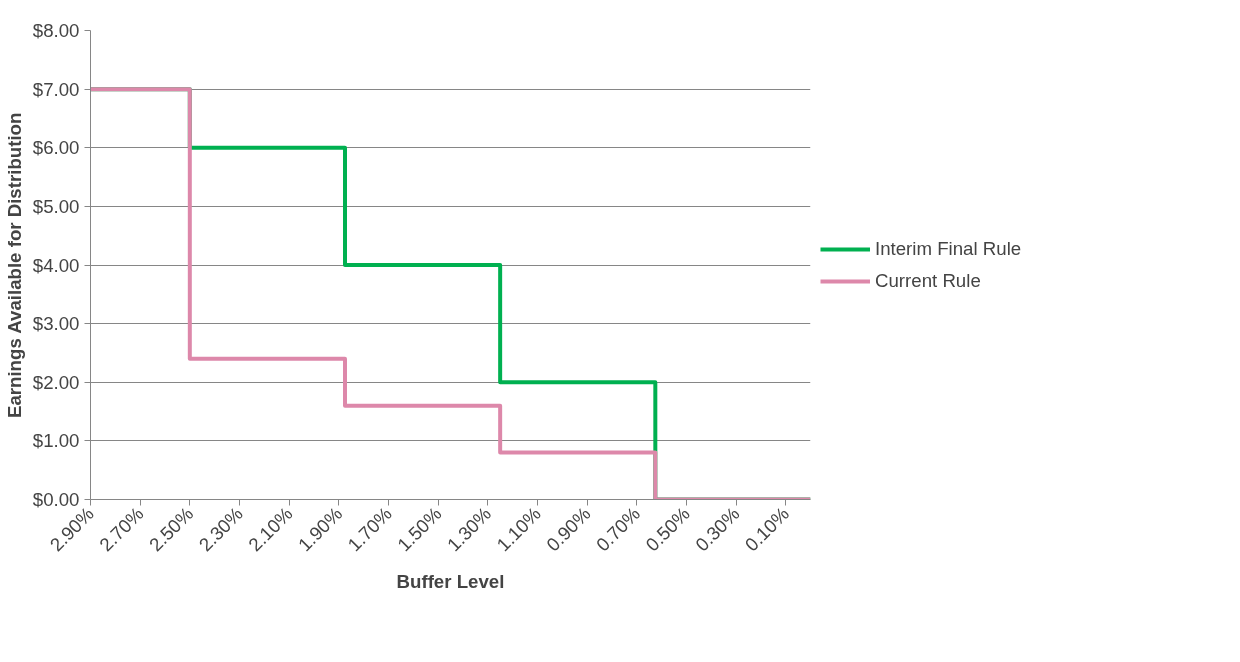 The height and width of the screenshot is (662, 1240). I want to click on y-tick-label: $5.00, so click(56, 206).